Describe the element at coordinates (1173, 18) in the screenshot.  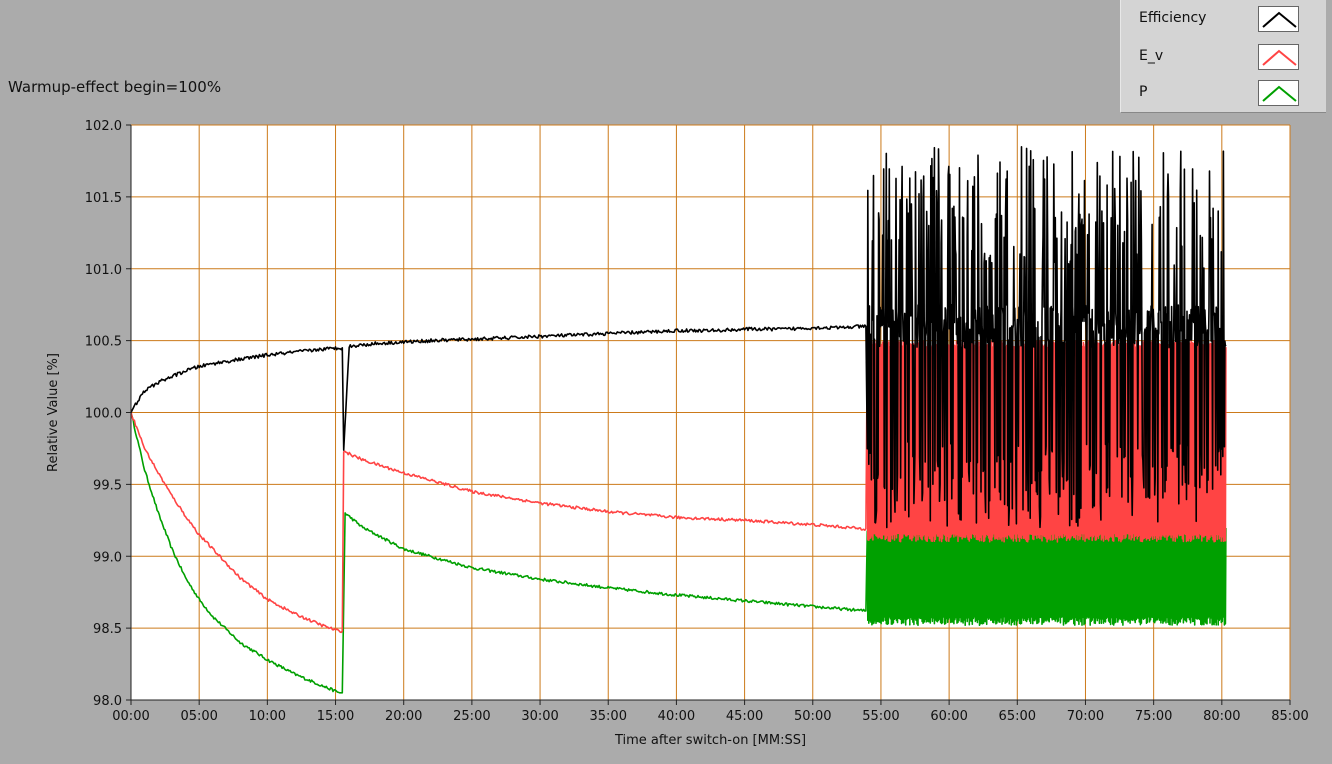
I see `legend-label-efficiency: Efficiency` at that location.